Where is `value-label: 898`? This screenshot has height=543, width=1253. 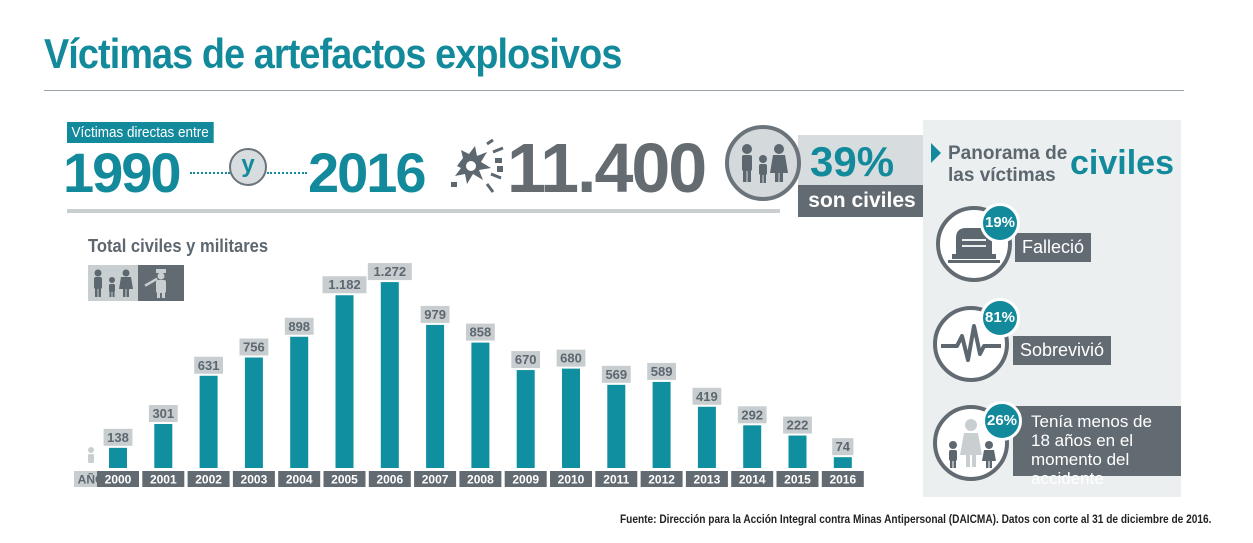 value-label: 898 is located at coordinates (299, 326).